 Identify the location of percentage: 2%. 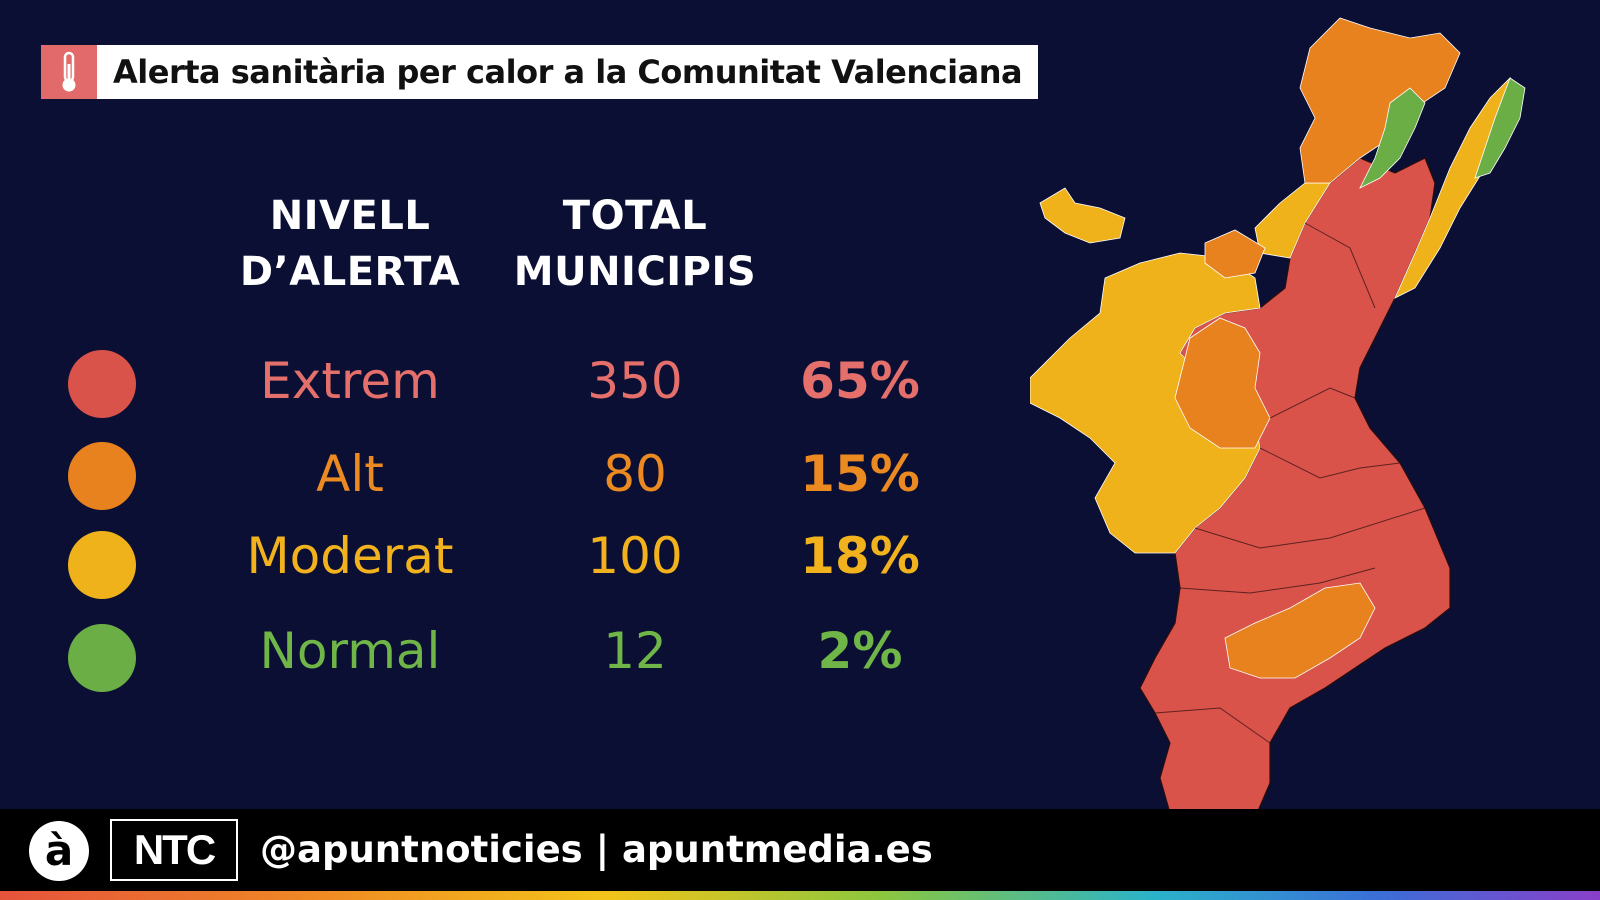
(860, 651).